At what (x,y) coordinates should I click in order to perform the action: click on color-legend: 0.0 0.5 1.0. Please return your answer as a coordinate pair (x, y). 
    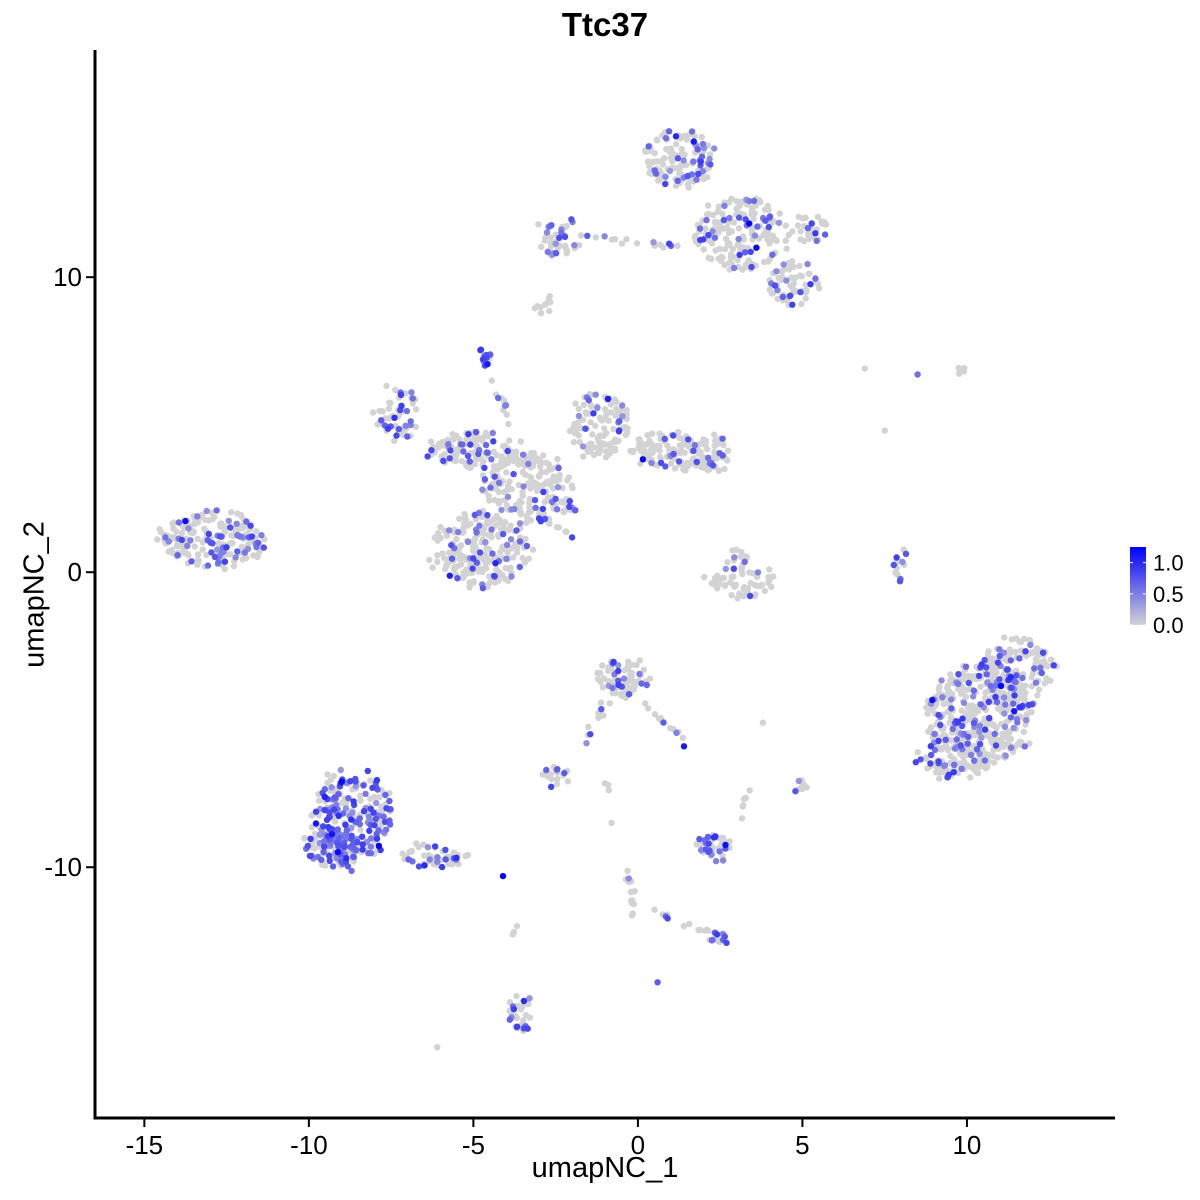
    Looking at the image, I should click on (1157, 592).